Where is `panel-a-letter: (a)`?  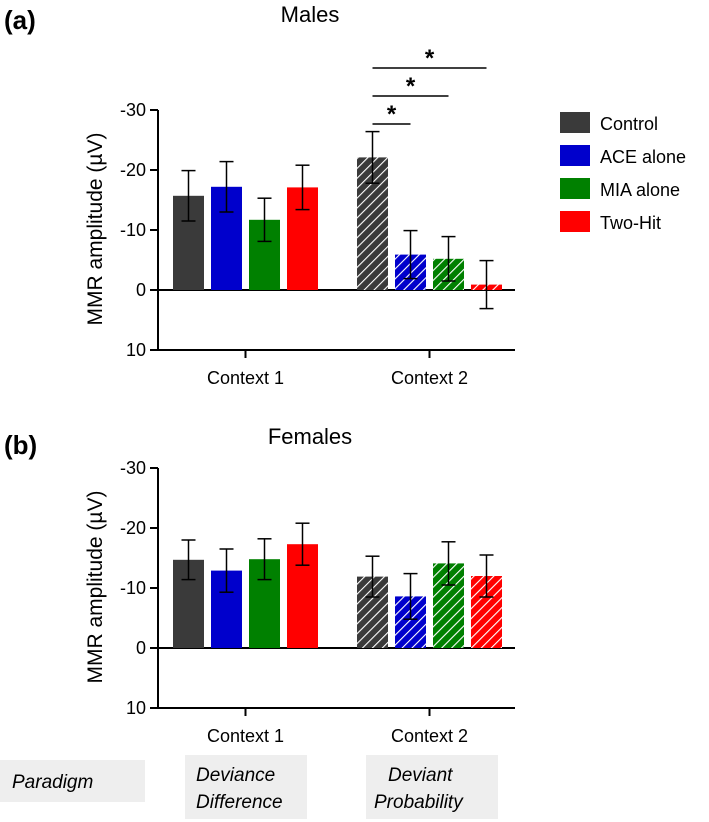 panel-a-letter: (a) is located at coordinates (20, 20).